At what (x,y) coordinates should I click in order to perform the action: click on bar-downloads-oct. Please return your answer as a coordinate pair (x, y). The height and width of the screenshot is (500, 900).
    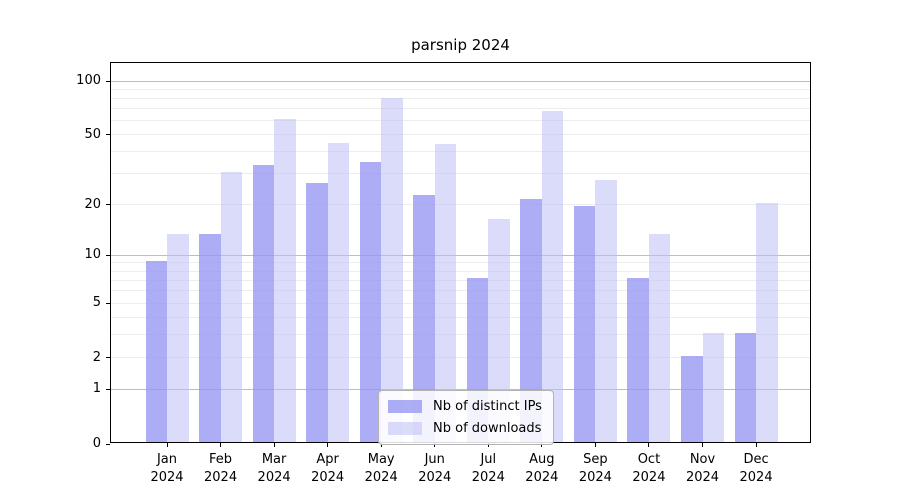
    Looking at the image, I should click on (659, 338).